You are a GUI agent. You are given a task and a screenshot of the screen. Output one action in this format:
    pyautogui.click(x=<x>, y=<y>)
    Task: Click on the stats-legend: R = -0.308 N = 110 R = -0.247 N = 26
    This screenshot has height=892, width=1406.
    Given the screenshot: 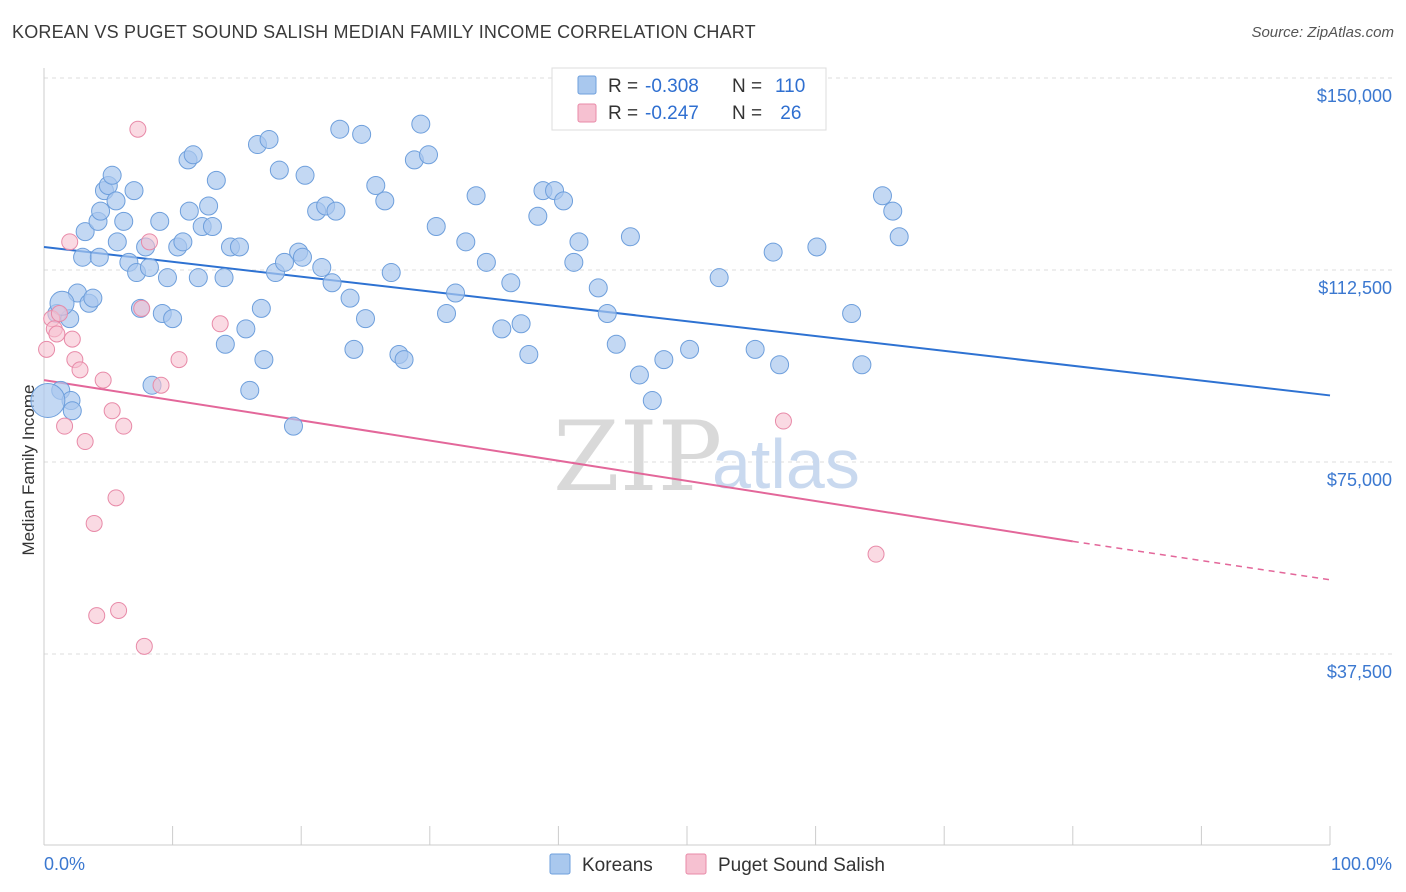 What is the action you would take?
    pyautogui.click(x=689, y=99)
    